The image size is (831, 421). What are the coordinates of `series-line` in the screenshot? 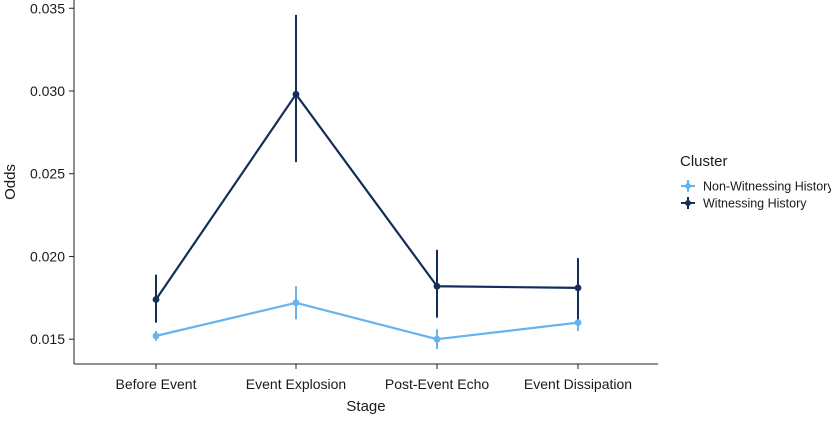 It's located at (367, 321).